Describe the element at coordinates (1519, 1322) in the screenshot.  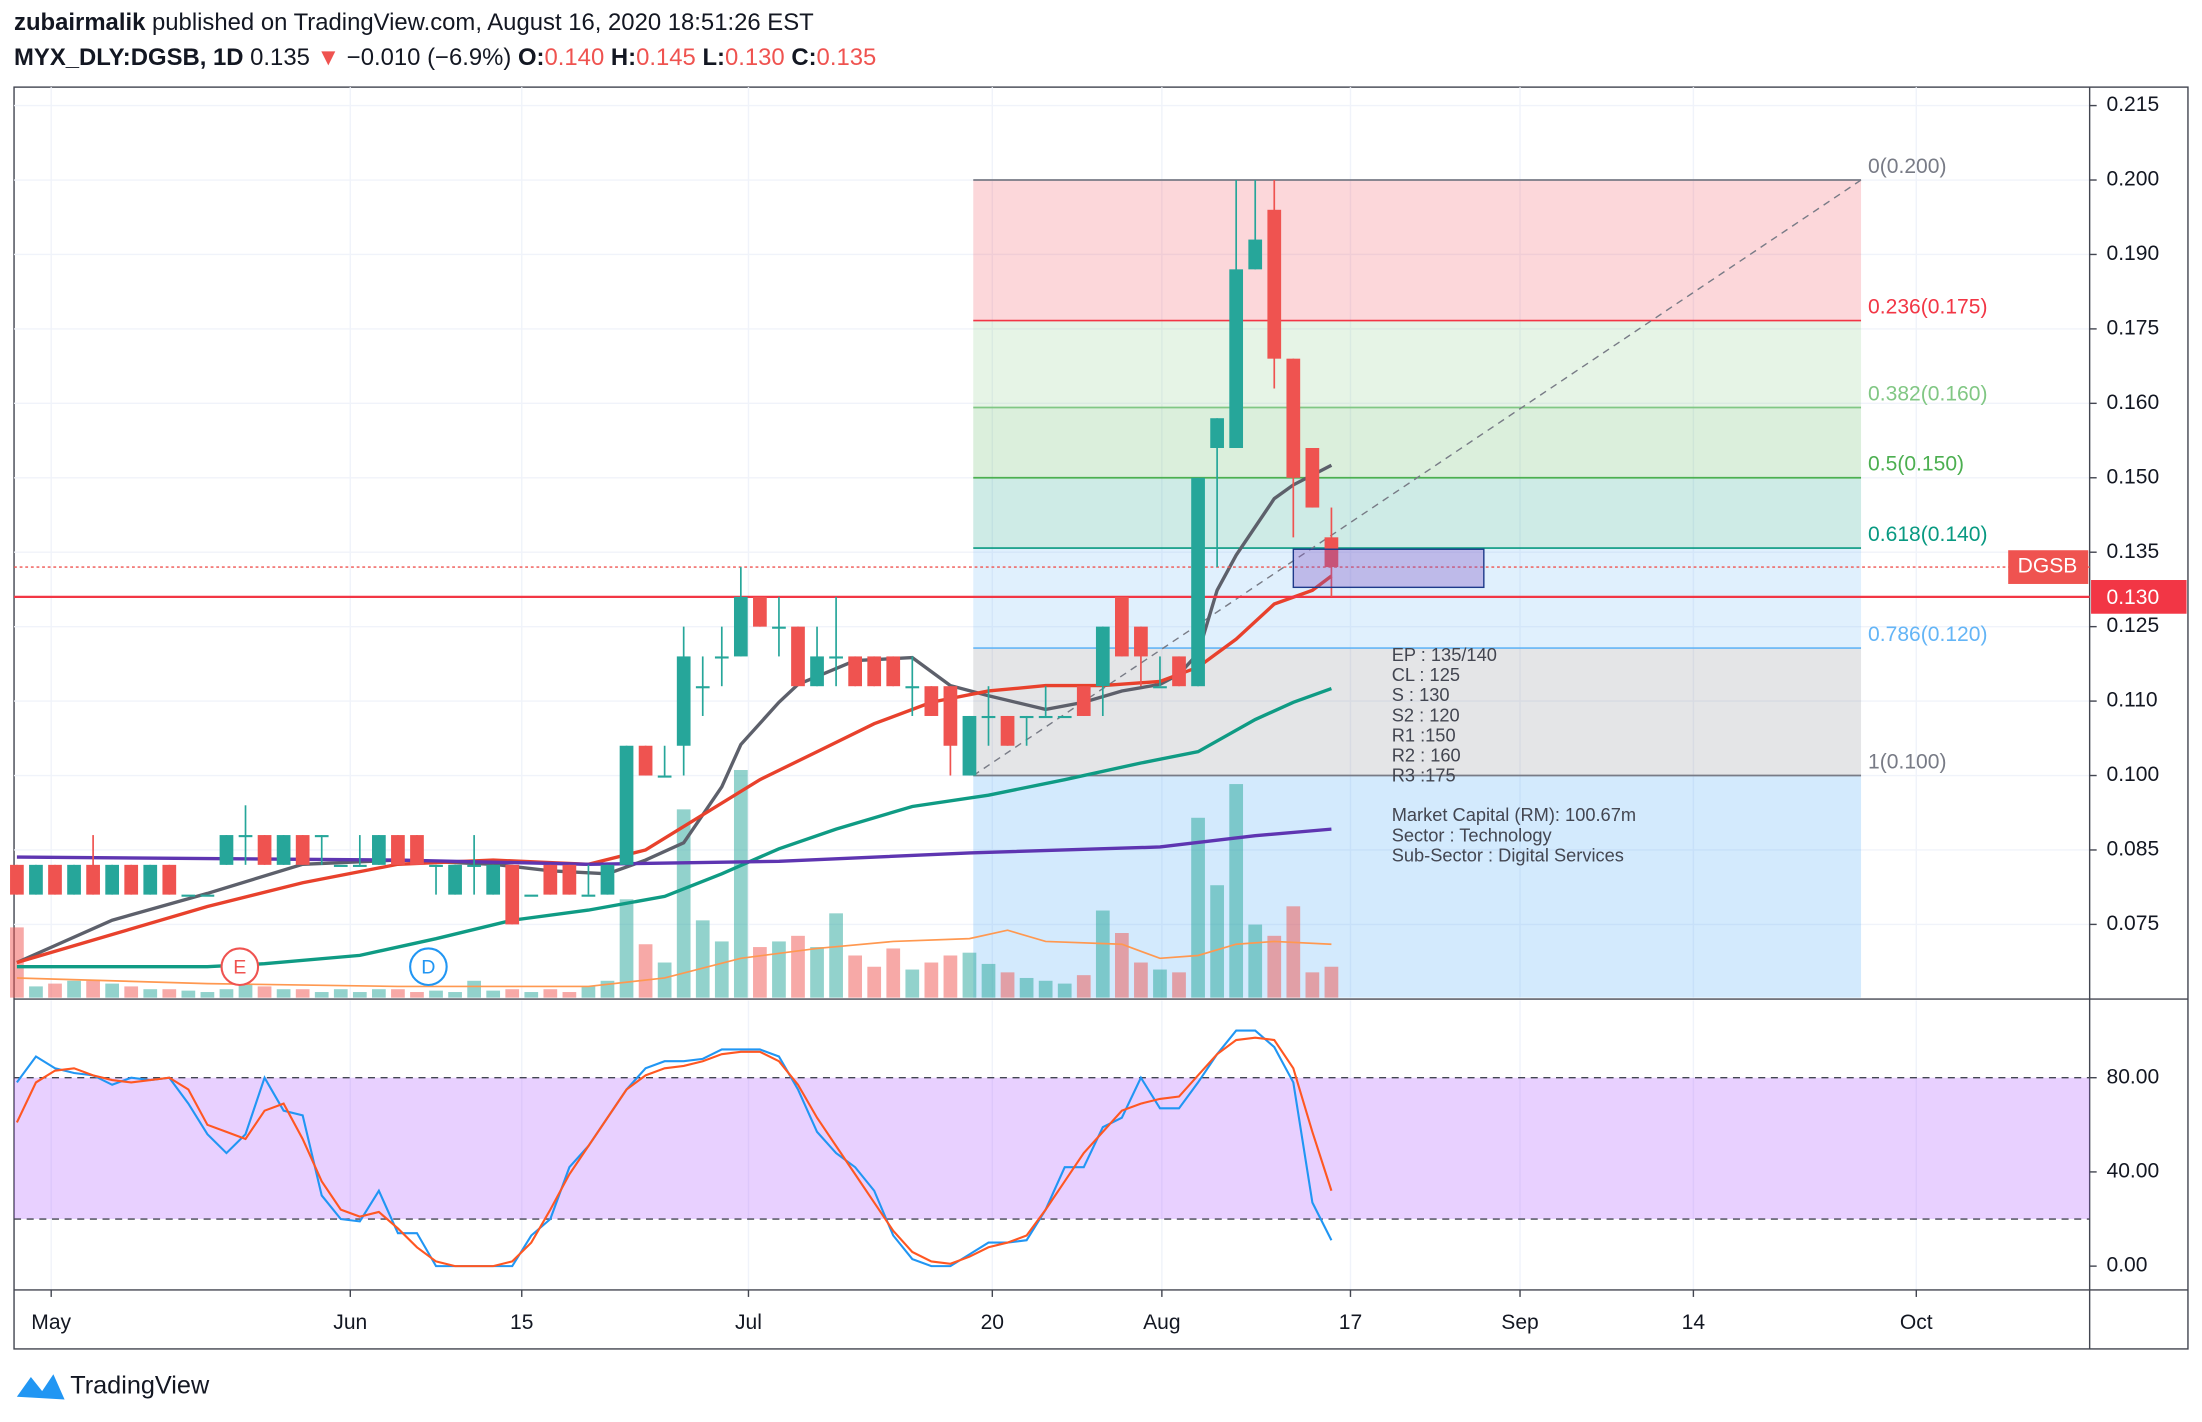
I see `x-tick-label: Sep` at that location.